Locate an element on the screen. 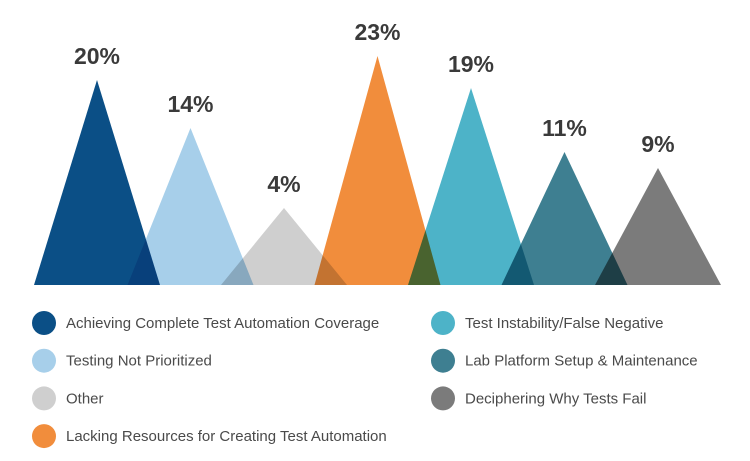 This screenshot has width=750, height=461. value-label: 14% is located at coordinates (190, 104).